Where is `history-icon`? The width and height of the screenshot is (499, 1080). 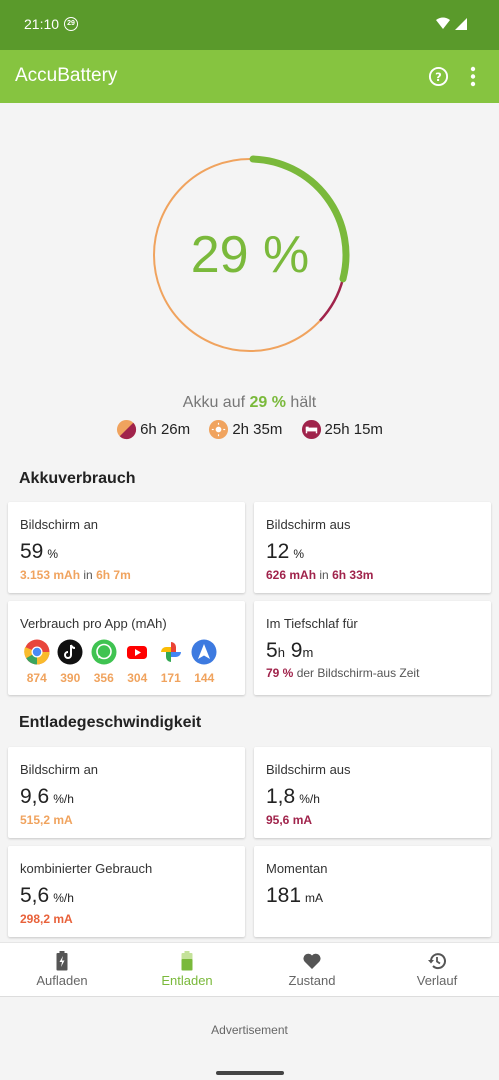
history-icon is located at coordinates (437, 961).